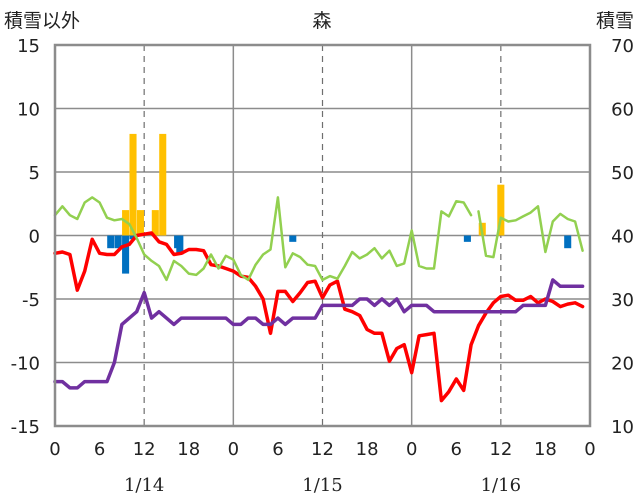 This screenshot has height=501, width=636. Describe the element at coordinates (34, 173) in the screenshot. I see `y-left-tick-label: 5` at that location.